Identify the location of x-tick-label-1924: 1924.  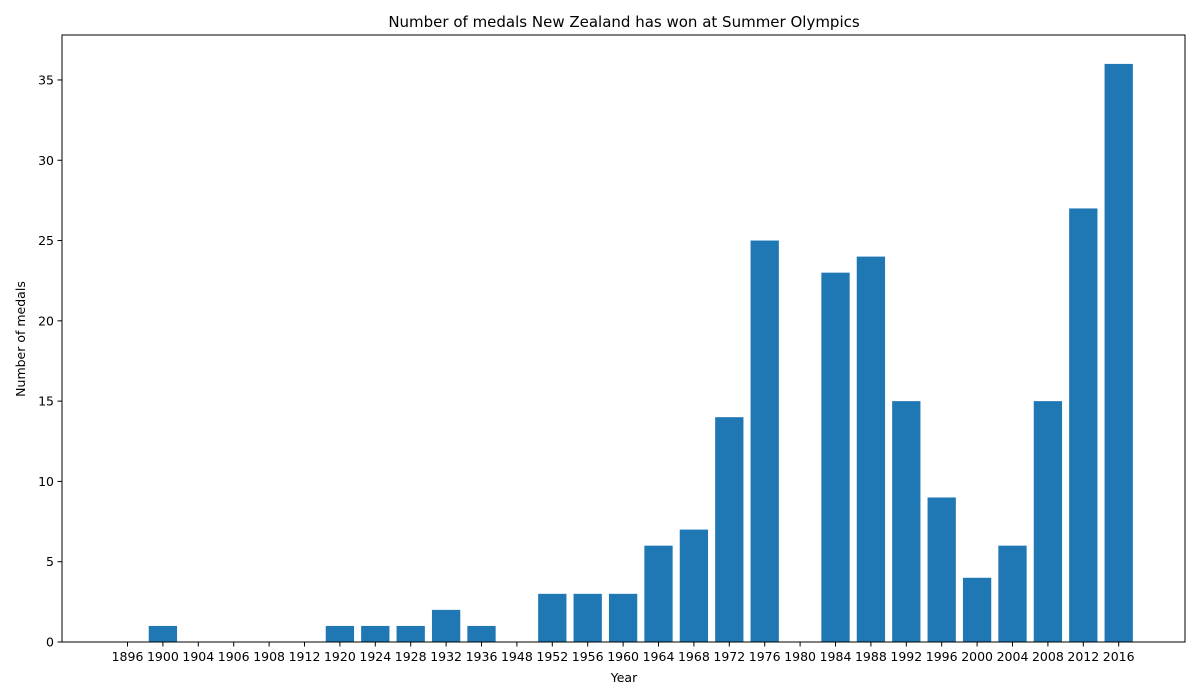
(375, 656).